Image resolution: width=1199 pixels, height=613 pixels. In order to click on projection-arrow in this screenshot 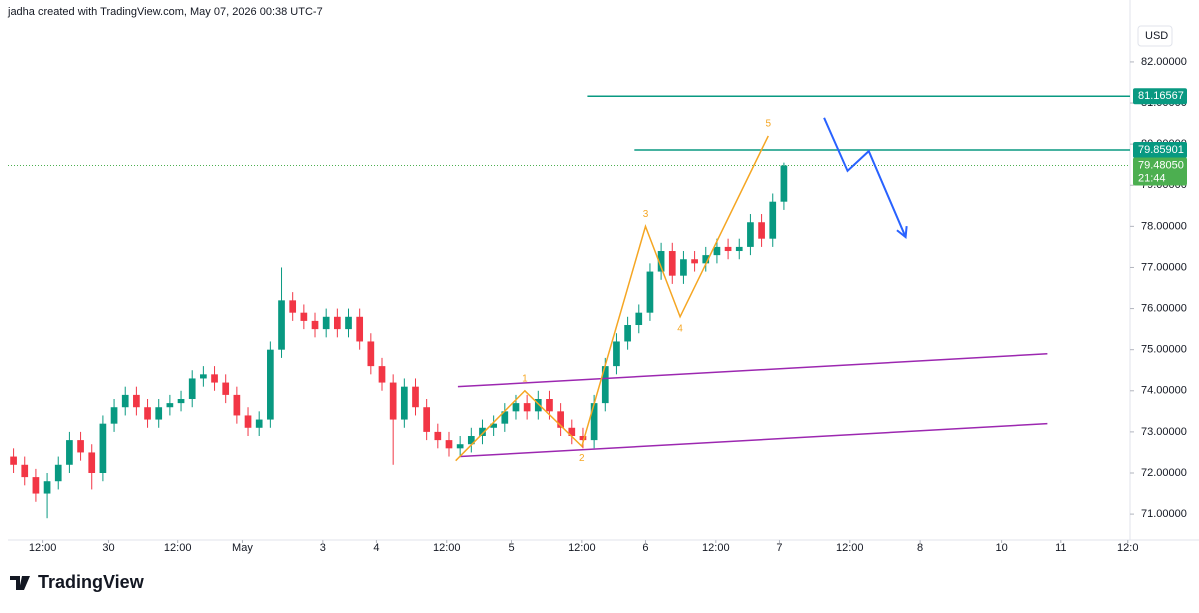, I will do `click(865, 177)`.